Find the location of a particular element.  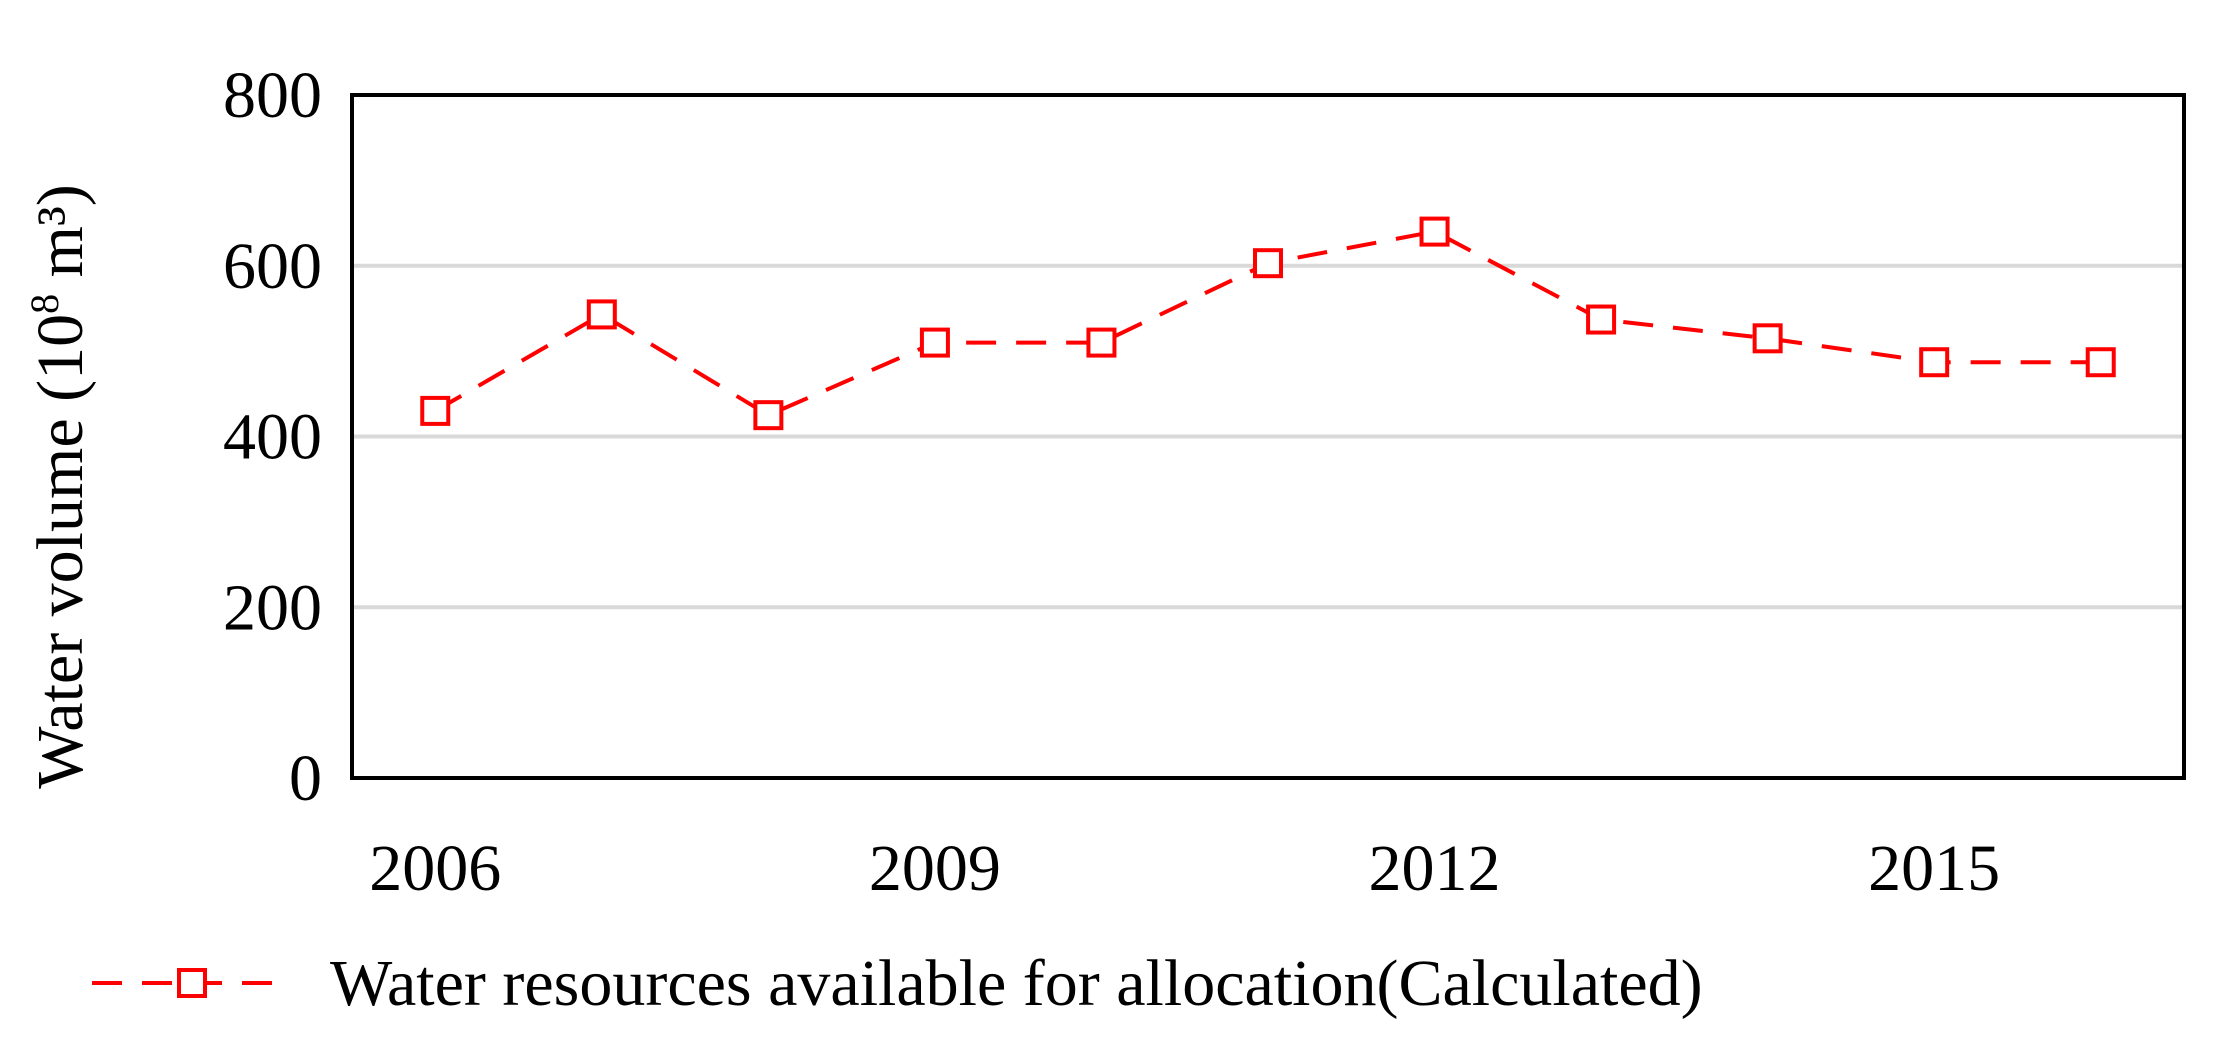

data-point-2006 is located at coordinates (435, 410).